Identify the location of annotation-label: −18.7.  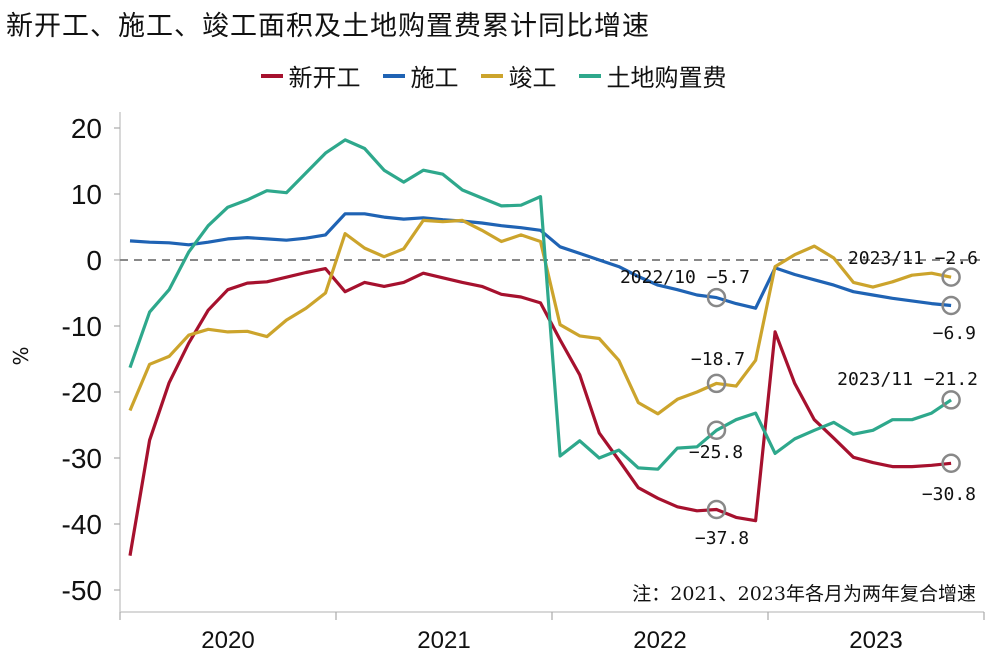
(718, 359).